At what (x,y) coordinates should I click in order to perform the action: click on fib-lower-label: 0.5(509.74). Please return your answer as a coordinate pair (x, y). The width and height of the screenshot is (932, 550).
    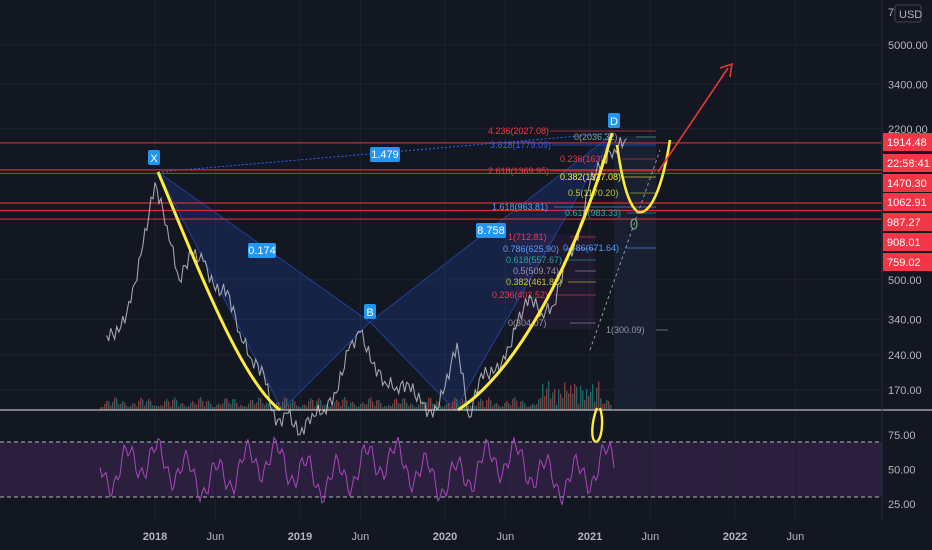
    Looking at the image, I should click on (536, 271).